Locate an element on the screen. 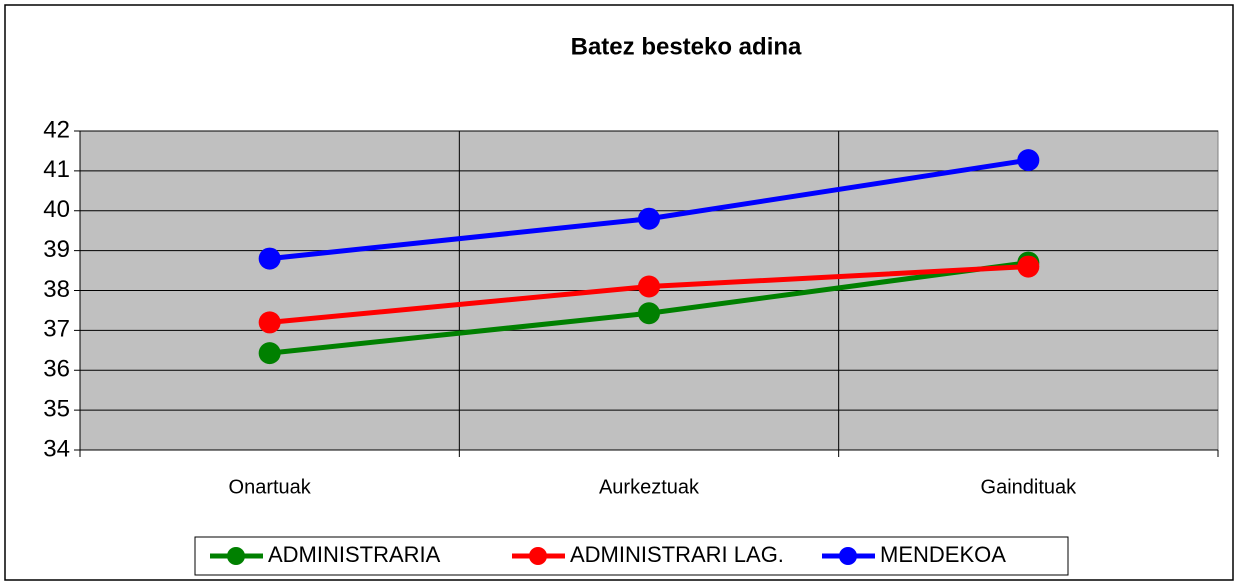  legend-label: ADMINISTRARI LAG. is located at coordinates (677, 554).